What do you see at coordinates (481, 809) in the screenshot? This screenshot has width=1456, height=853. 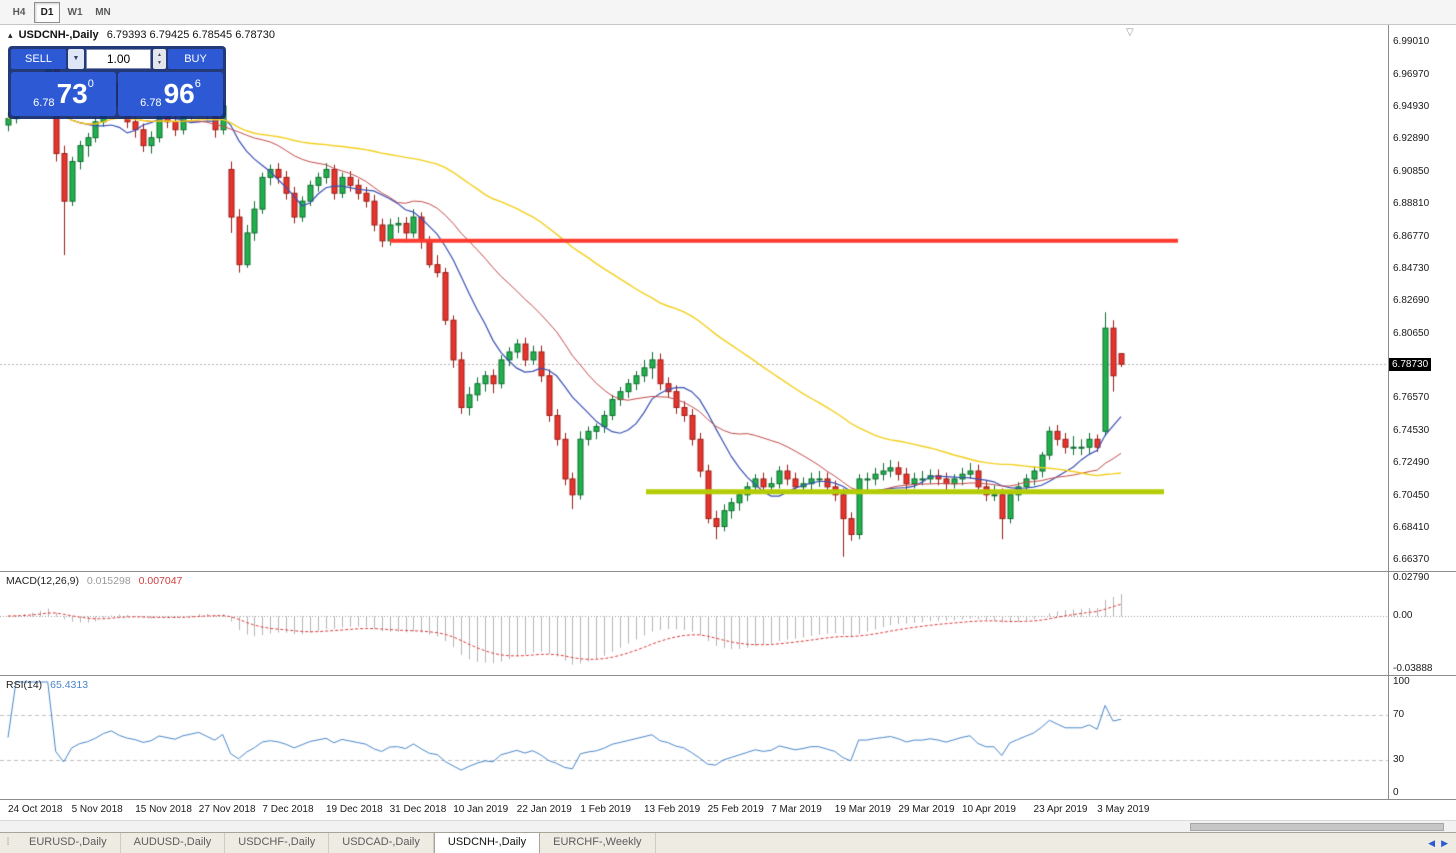 I see `date-axis-label: 10 Jan 2019` at bounding box center [481, 809].